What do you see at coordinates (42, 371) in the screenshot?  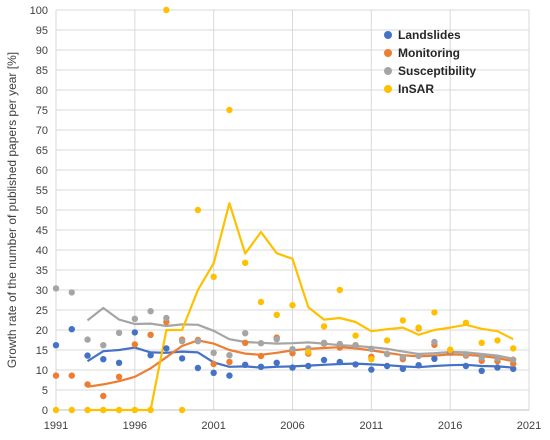 I see `y-tick-label: 10` at bounding box center [42, 371].